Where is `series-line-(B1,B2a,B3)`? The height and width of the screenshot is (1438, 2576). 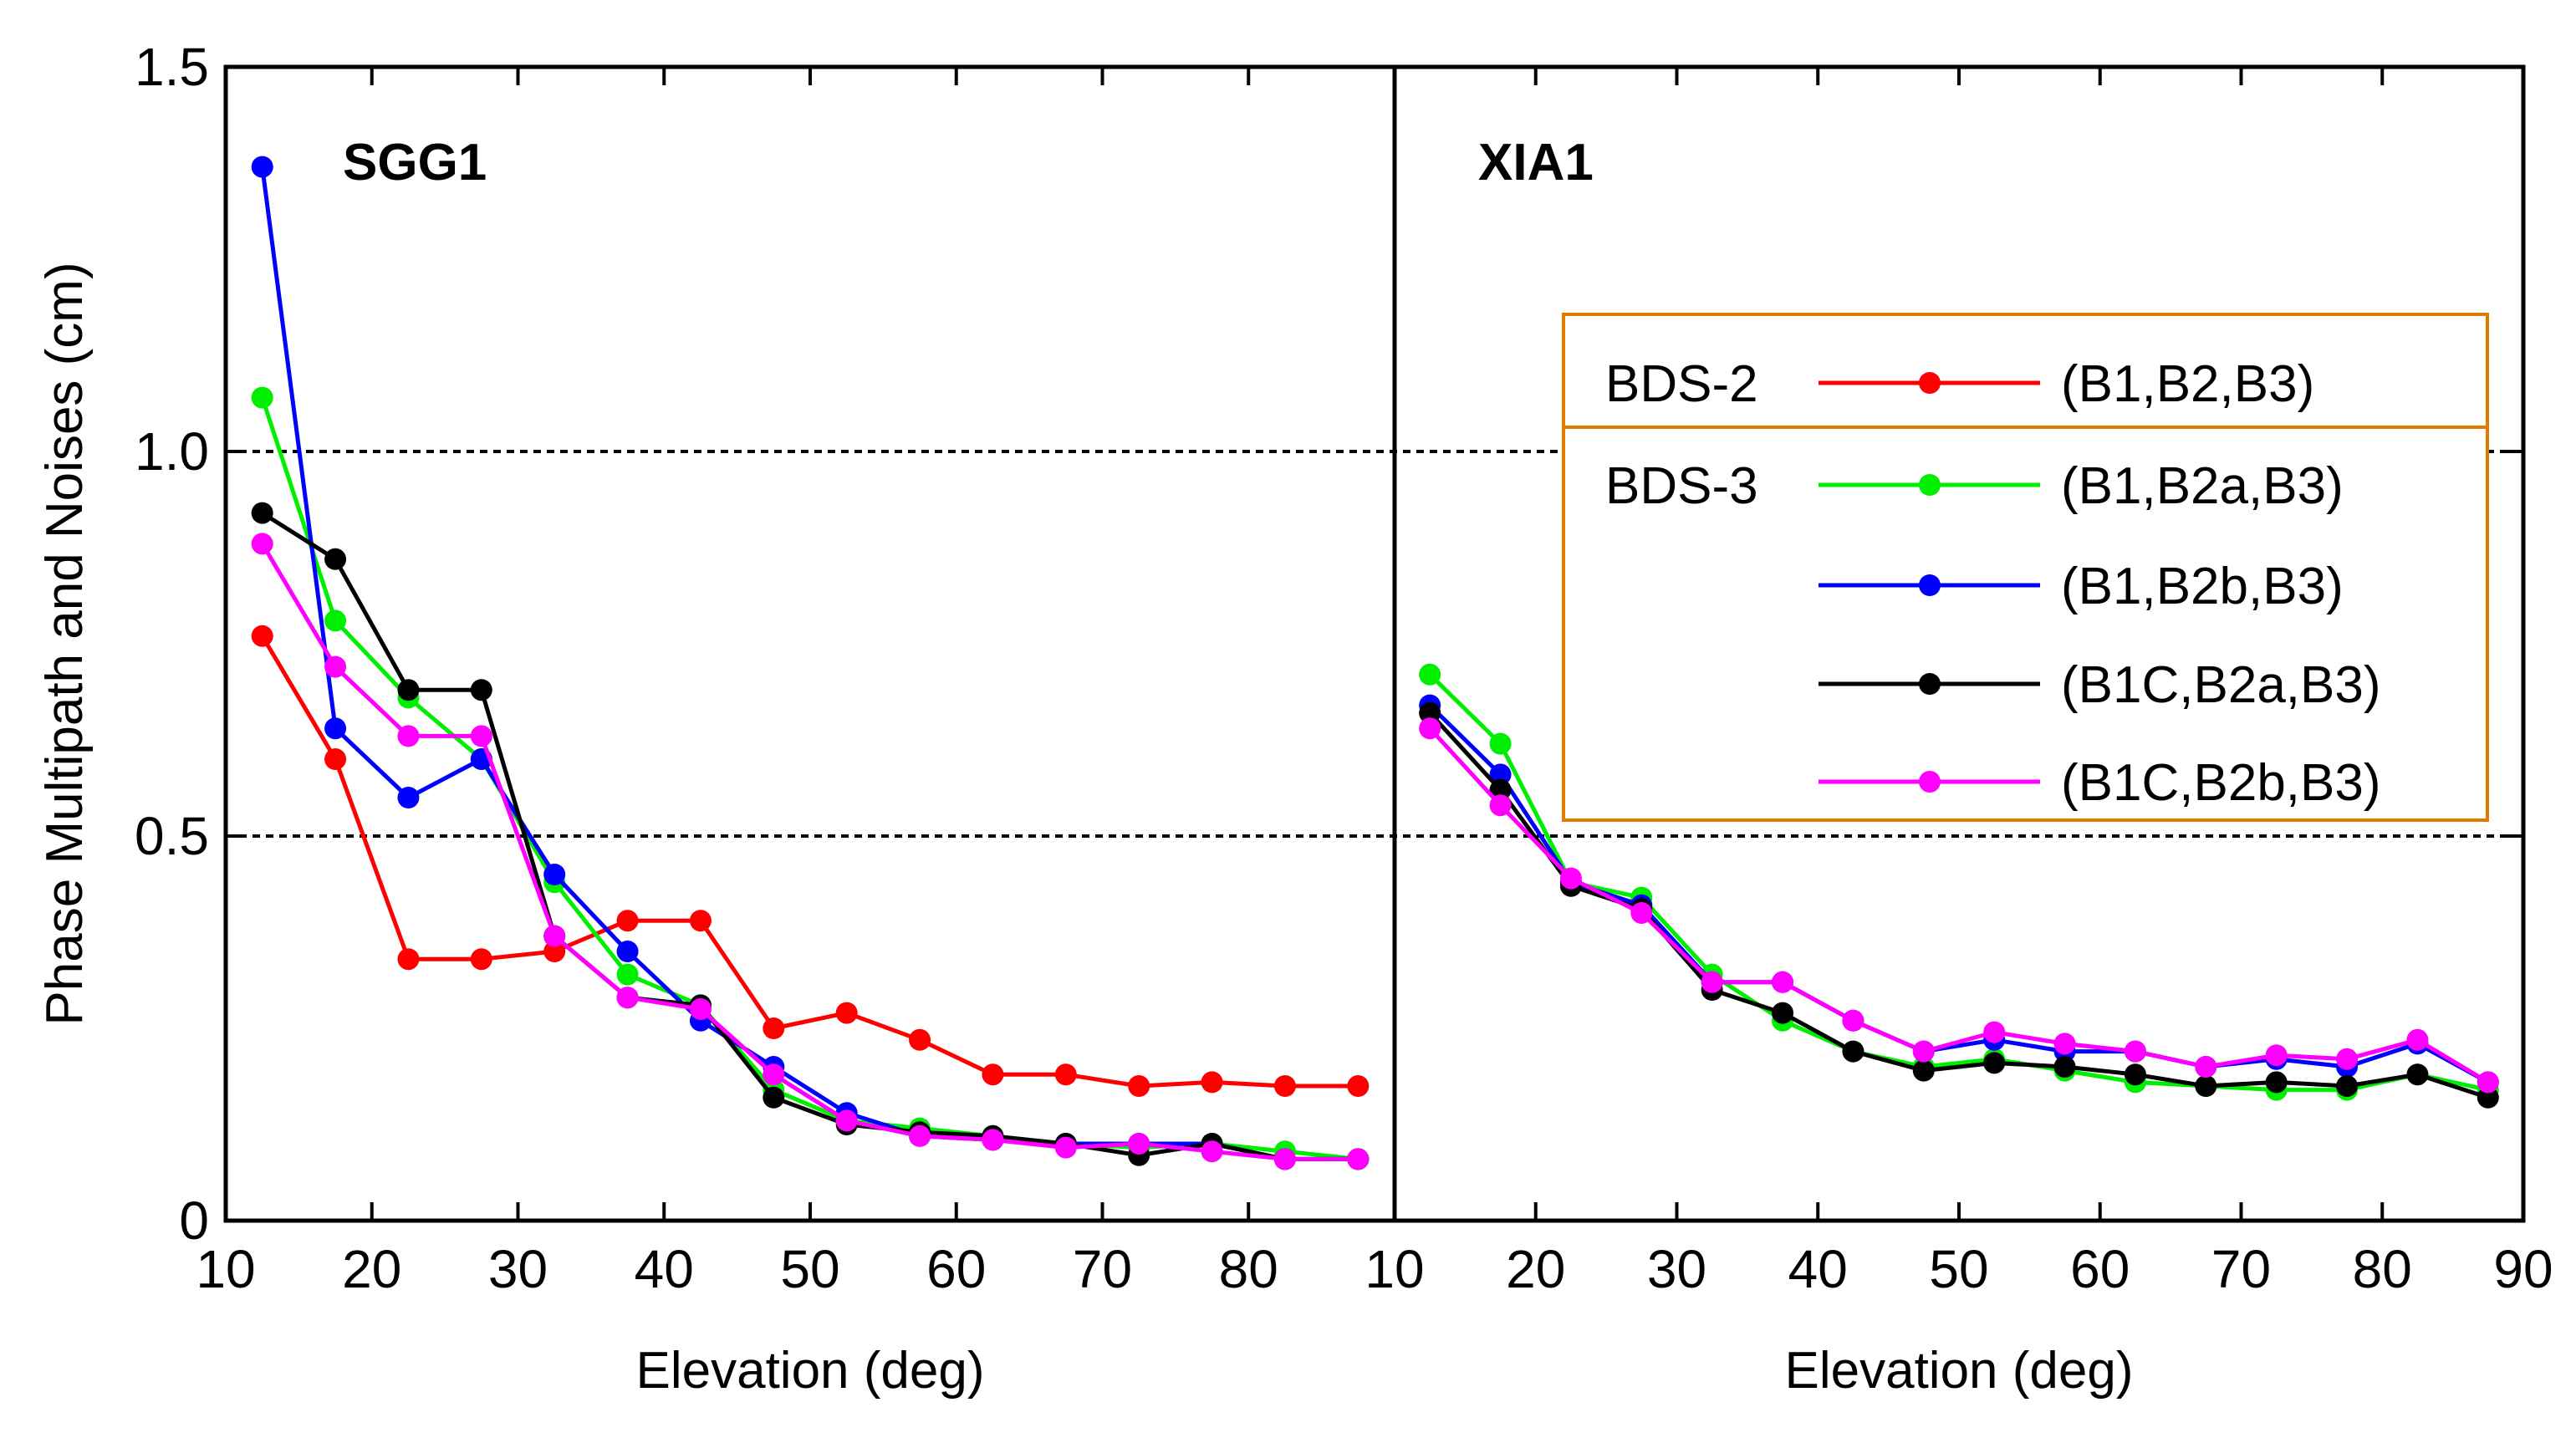 series-line-(B1,B2a,B3) is located at coordinates (1958, 883).